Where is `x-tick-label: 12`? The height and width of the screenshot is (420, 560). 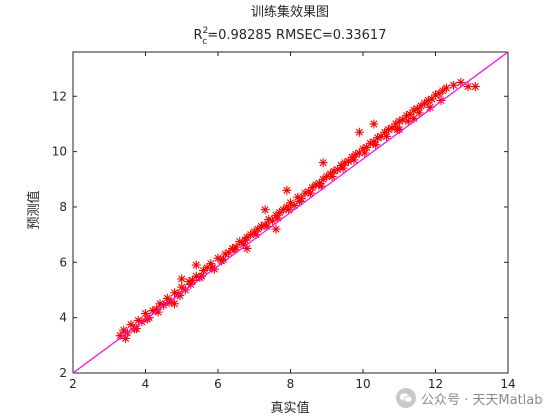
x-tick-label: 12 is located at coordinates (435, 384).